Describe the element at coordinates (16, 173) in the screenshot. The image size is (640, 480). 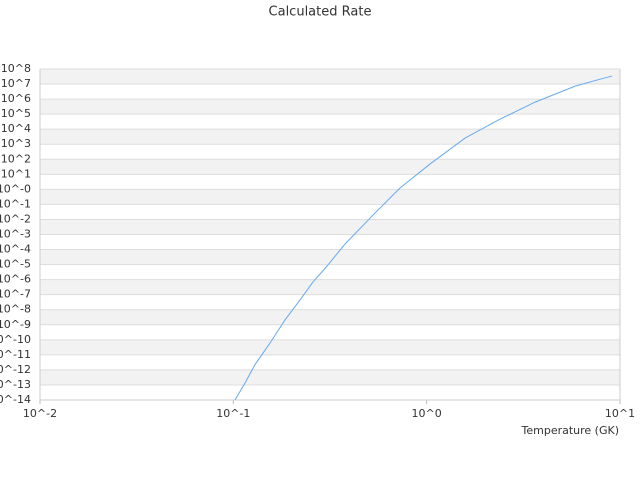
I see `y-tick-label: 10^1` at that location.